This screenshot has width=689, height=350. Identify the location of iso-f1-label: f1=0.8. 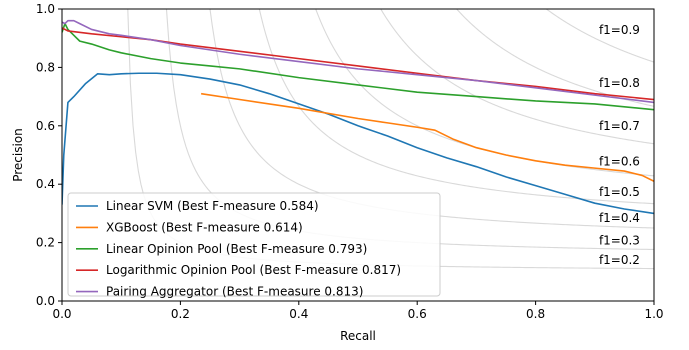
(619, 83).